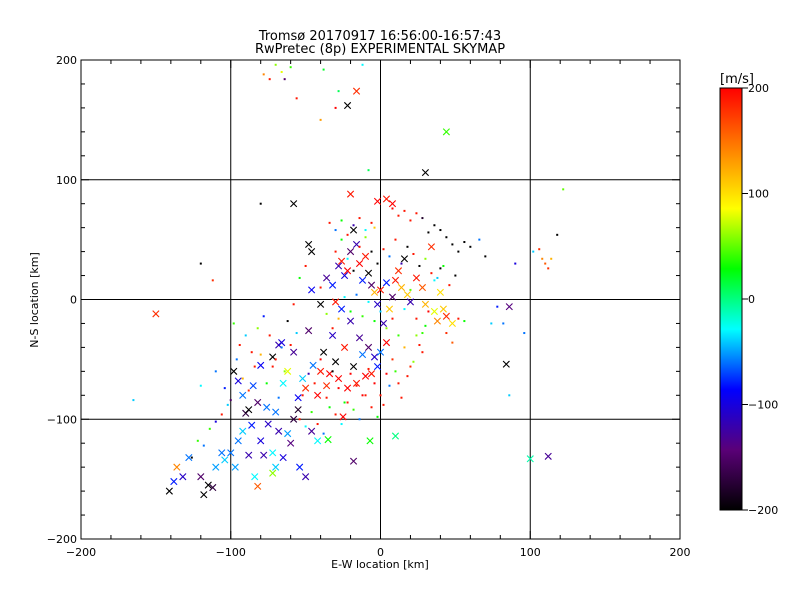 The image size is (800, 600). Describe the element at coordinates (751, 299) in the screenshot. I see `colorbar-tick-label: 0` at that location.